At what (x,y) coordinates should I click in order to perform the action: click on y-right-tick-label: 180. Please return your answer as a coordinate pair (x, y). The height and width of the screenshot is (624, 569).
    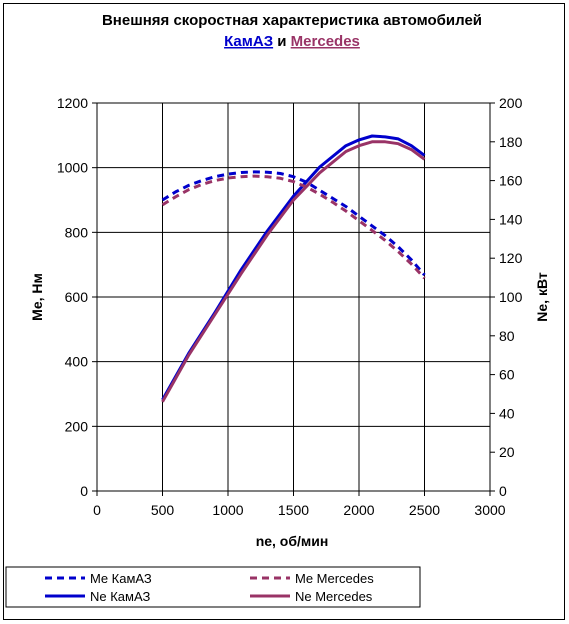
    Looking at the image, I should click on (511, 142).